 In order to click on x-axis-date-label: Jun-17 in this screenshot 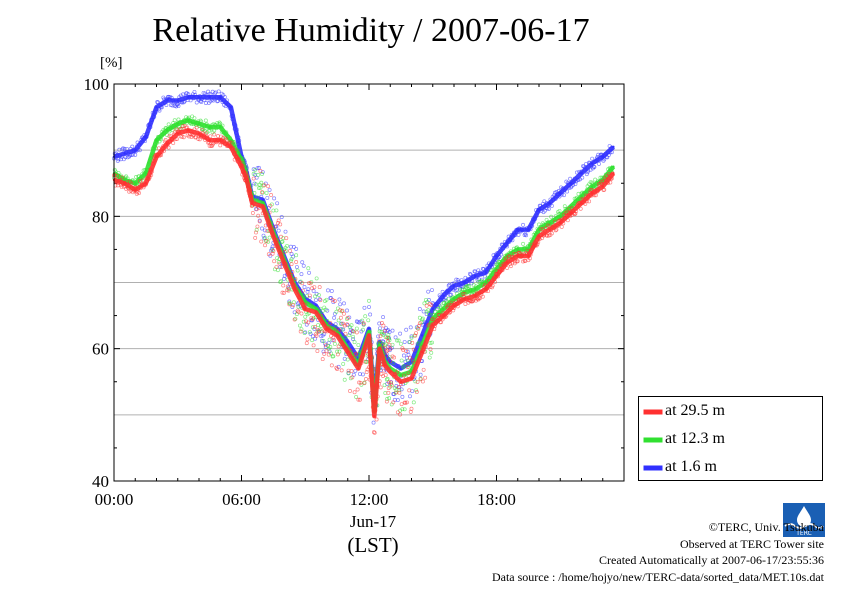, I will do `click(373, 521)`.